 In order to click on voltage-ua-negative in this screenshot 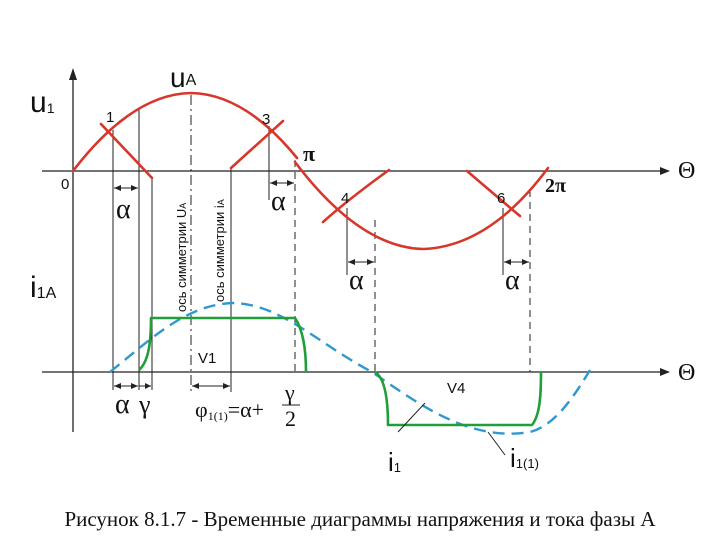, I will do `click(421, 205)`.